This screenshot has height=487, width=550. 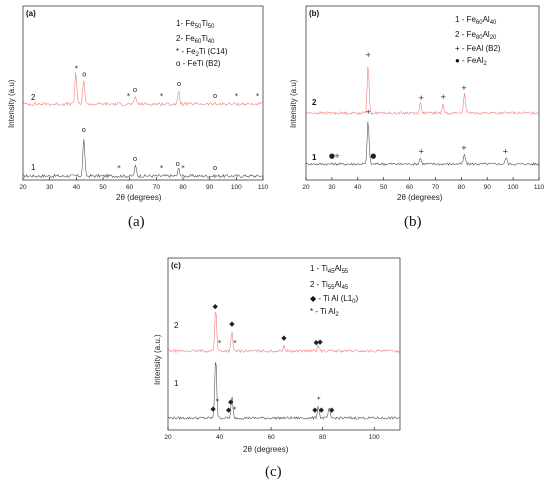 What do you see at coordinates (176, 383) in the screenshot?
I see `panel-c-trace-label-1: 1` at bounding box center [176, 383].